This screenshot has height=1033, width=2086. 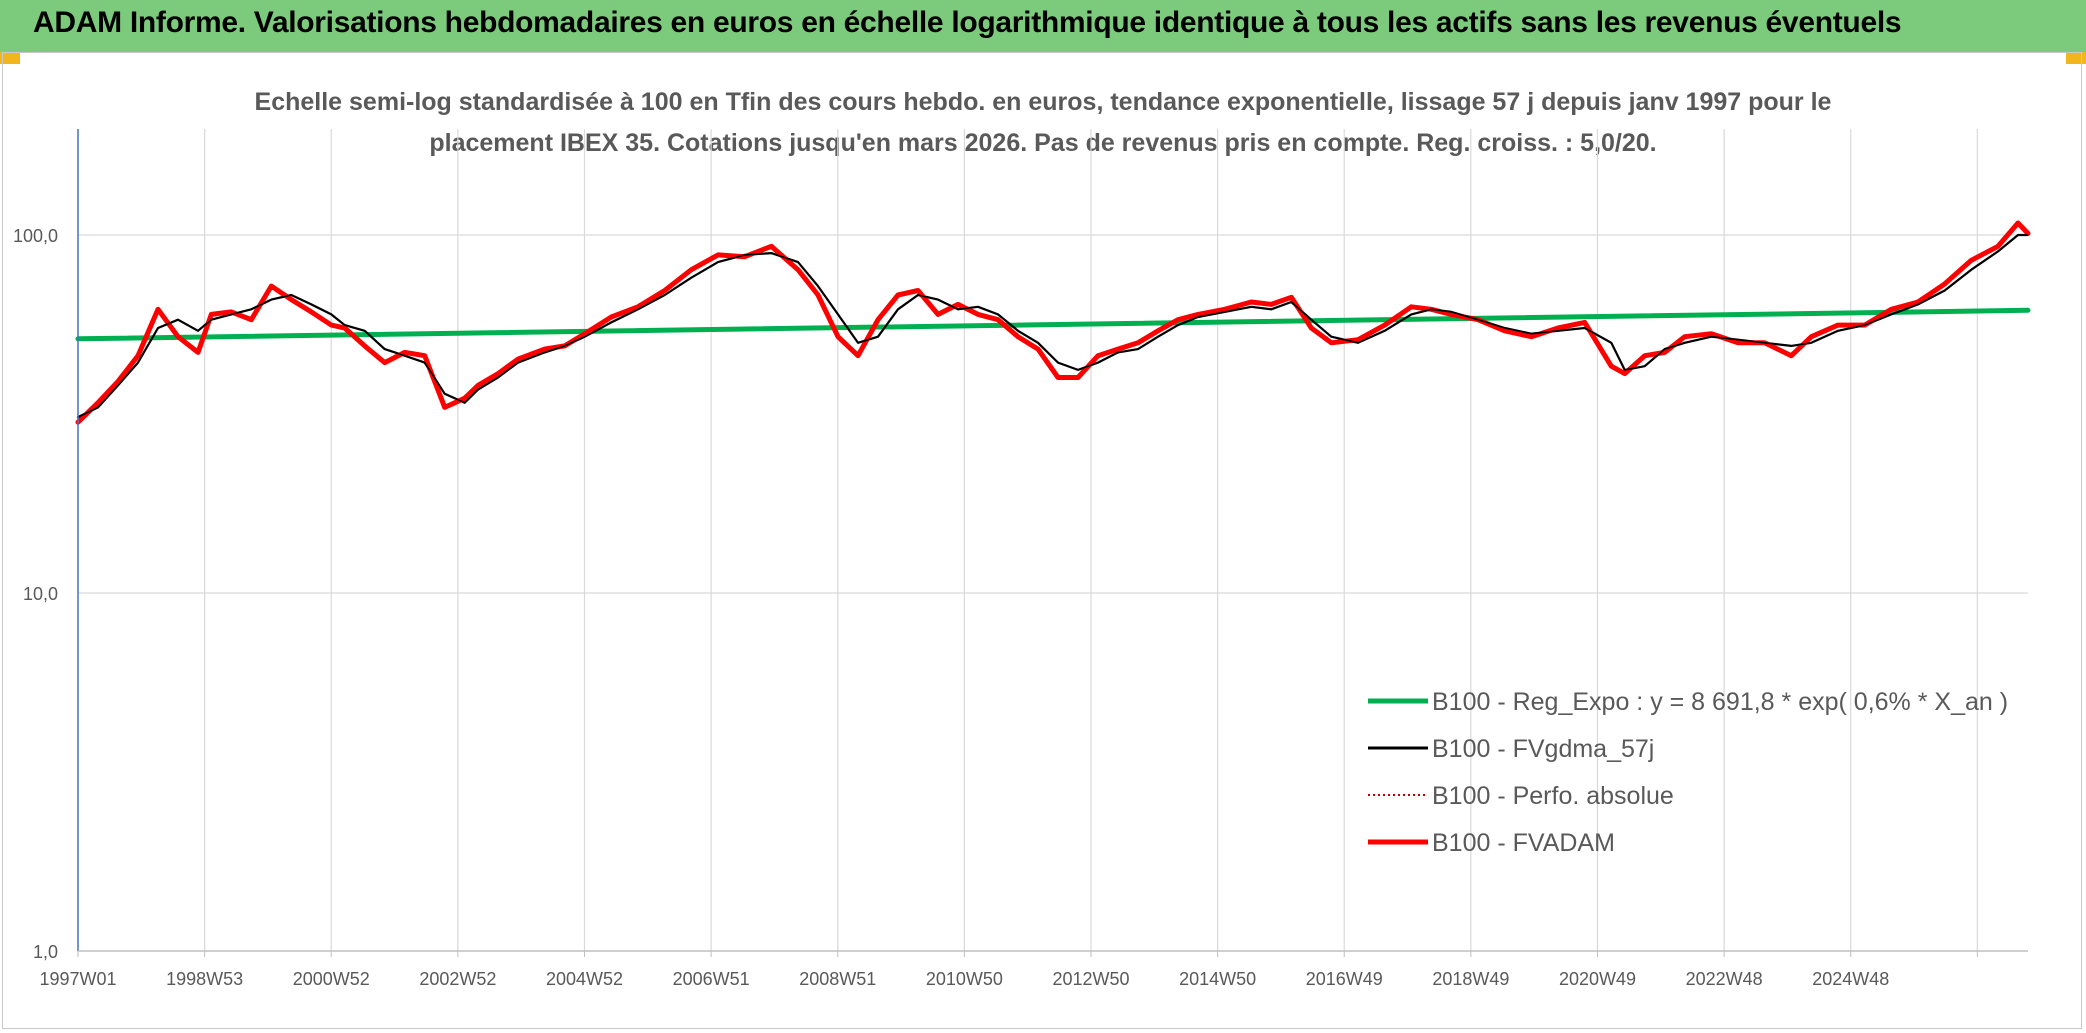 I want to click on x-tick-label: 2012W50, so click(x=1090, y=979).